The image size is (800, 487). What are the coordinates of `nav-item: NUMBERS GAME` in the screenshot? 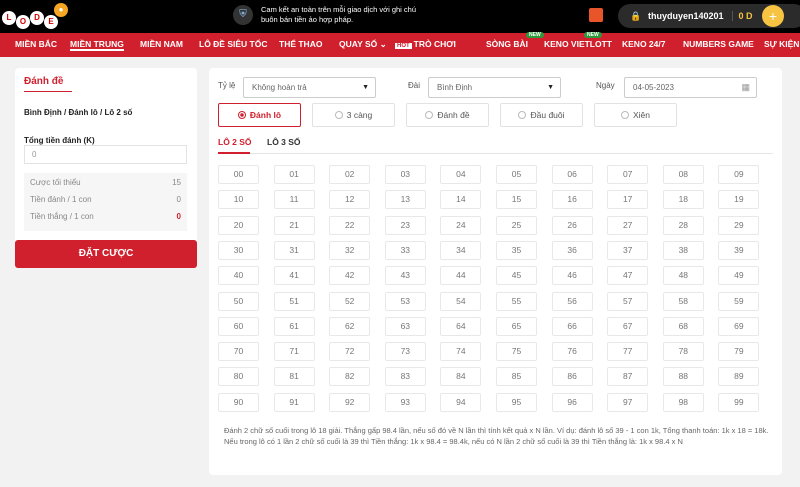 It's located at (718, 44).